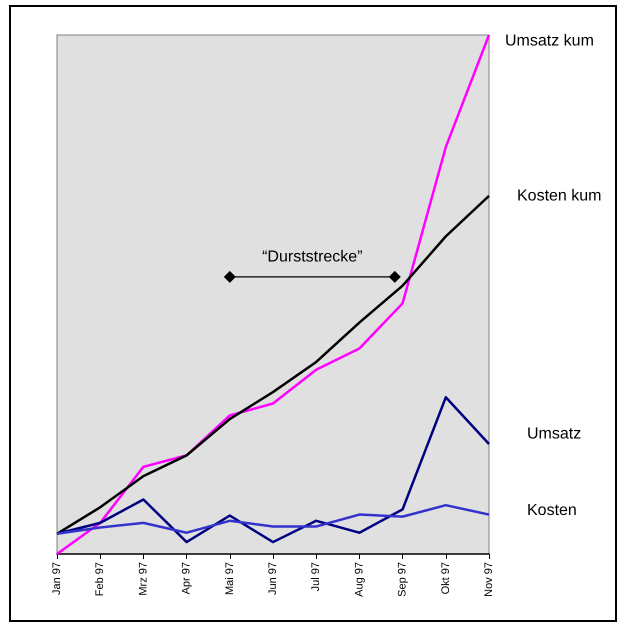  I want to click on x-tick-label: Aug 97, so click(359, 579).